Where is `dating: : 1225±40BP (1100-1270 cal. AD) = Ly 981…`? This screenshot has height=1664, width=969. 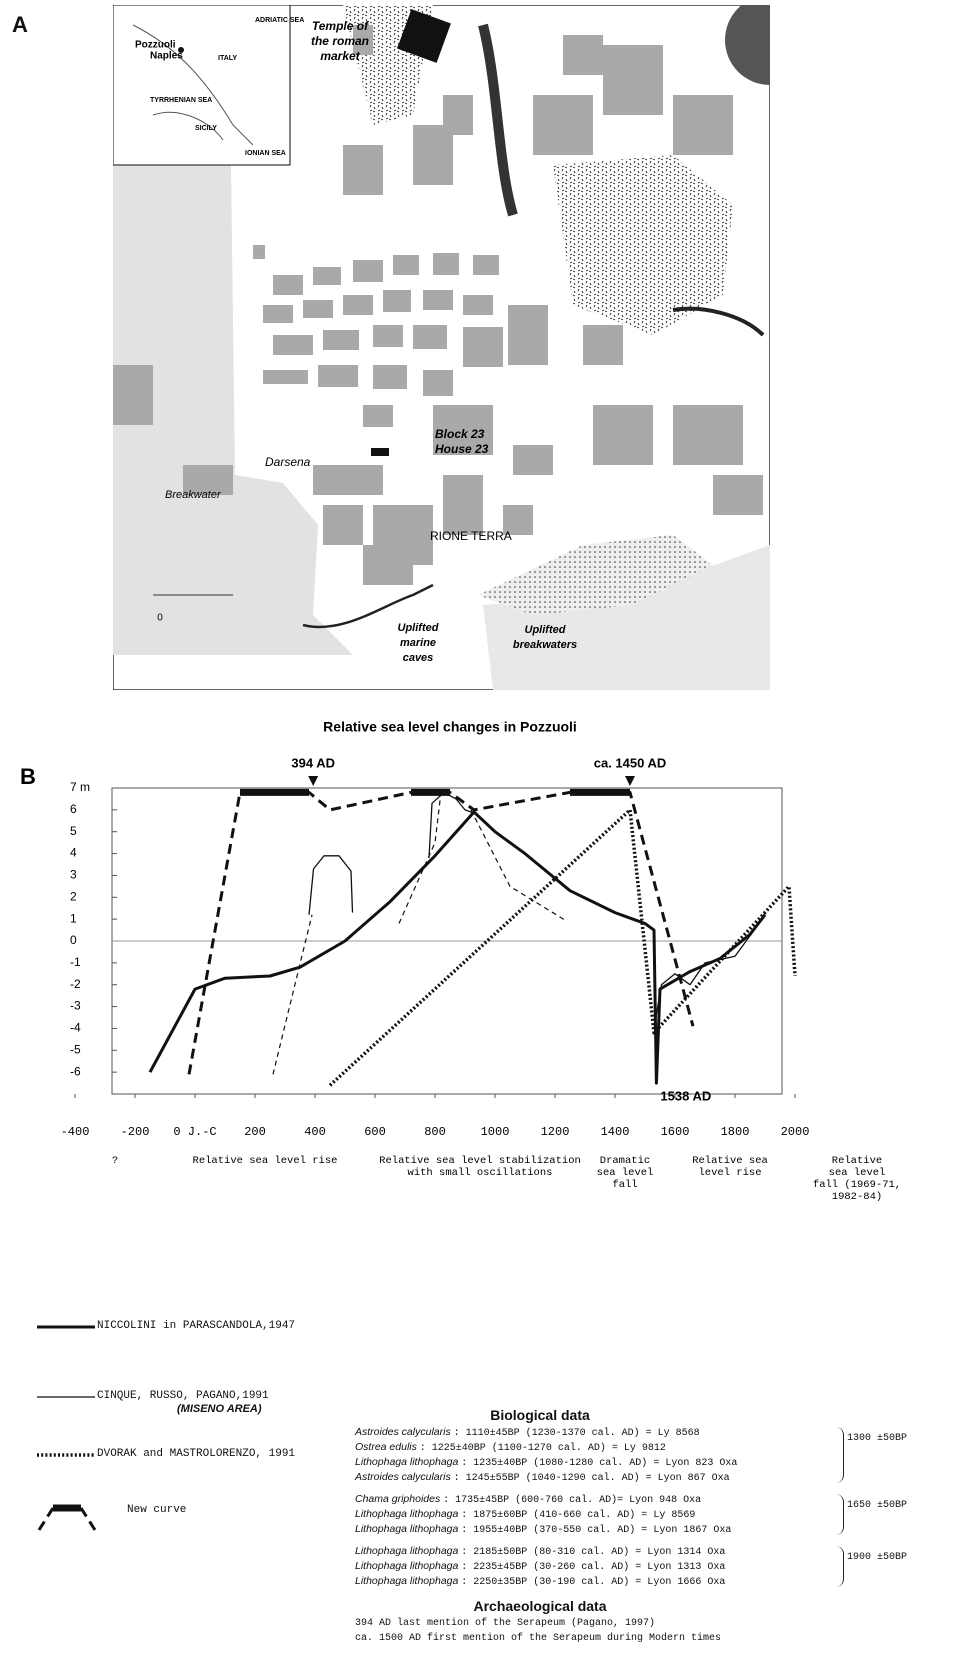
dating: : 1225±40BP (1100-1270 cal. AD) = Ly 981… is located at coordinates (542, 1448).